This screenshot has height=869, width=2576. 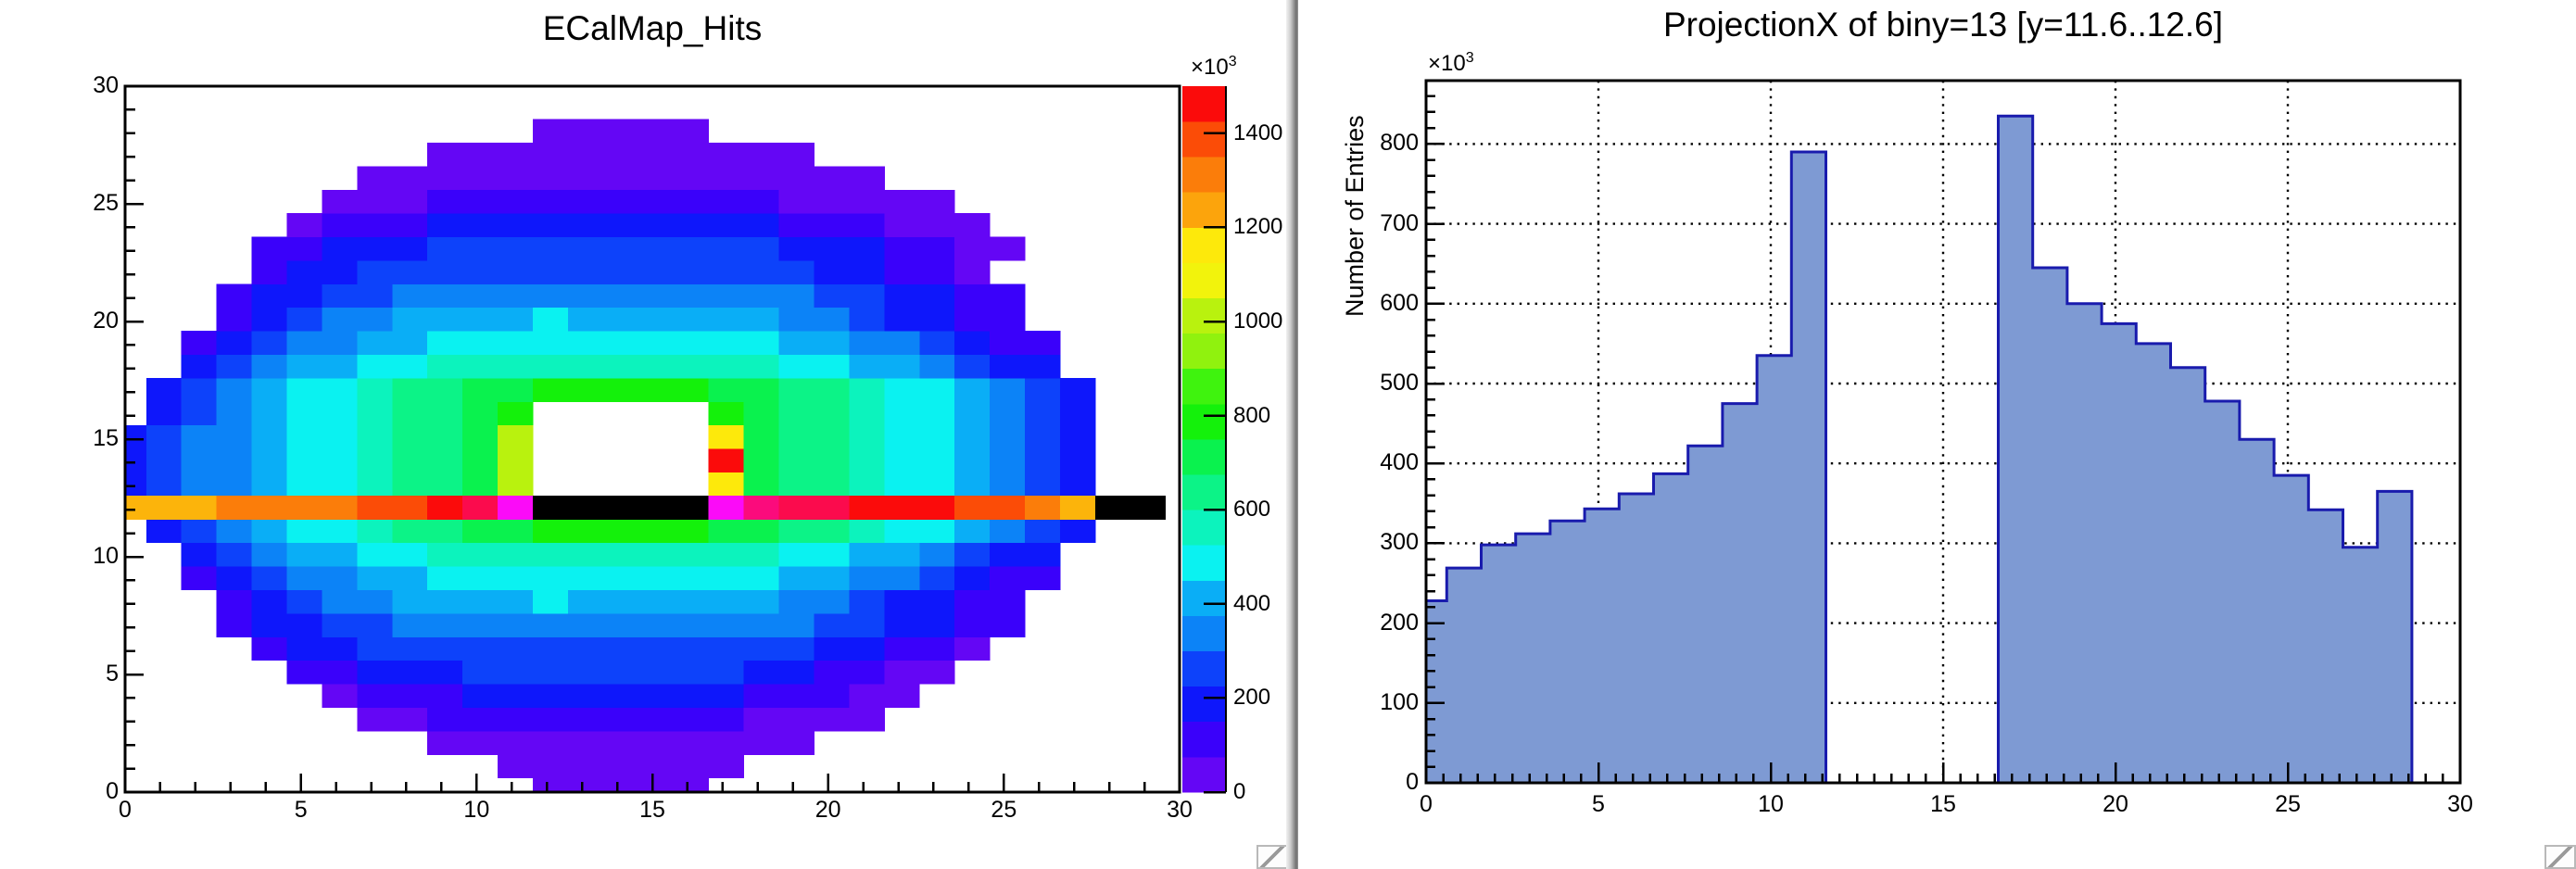 I want to click on heatmap-x-tick-label: 15, so click(x=652, y=810).